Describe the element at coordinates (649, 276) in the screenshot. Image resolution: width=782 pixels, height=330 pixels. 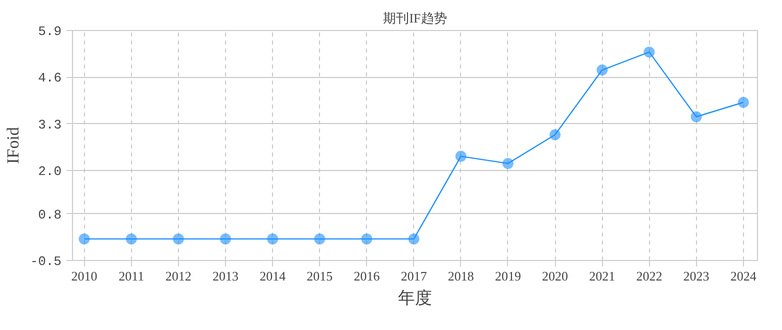
I see `x-tick-label: 2022` at that location.